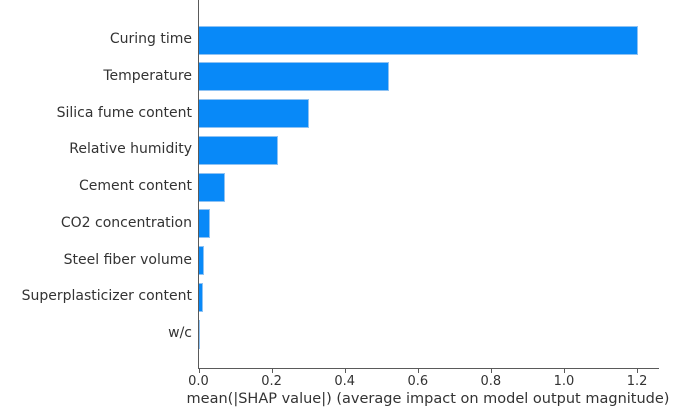 The image size is (685, 414). What do you see at coordinates (180, 333) in the screenshot?
I see `y-category-label: w/c` at bounding box center [180, 333].